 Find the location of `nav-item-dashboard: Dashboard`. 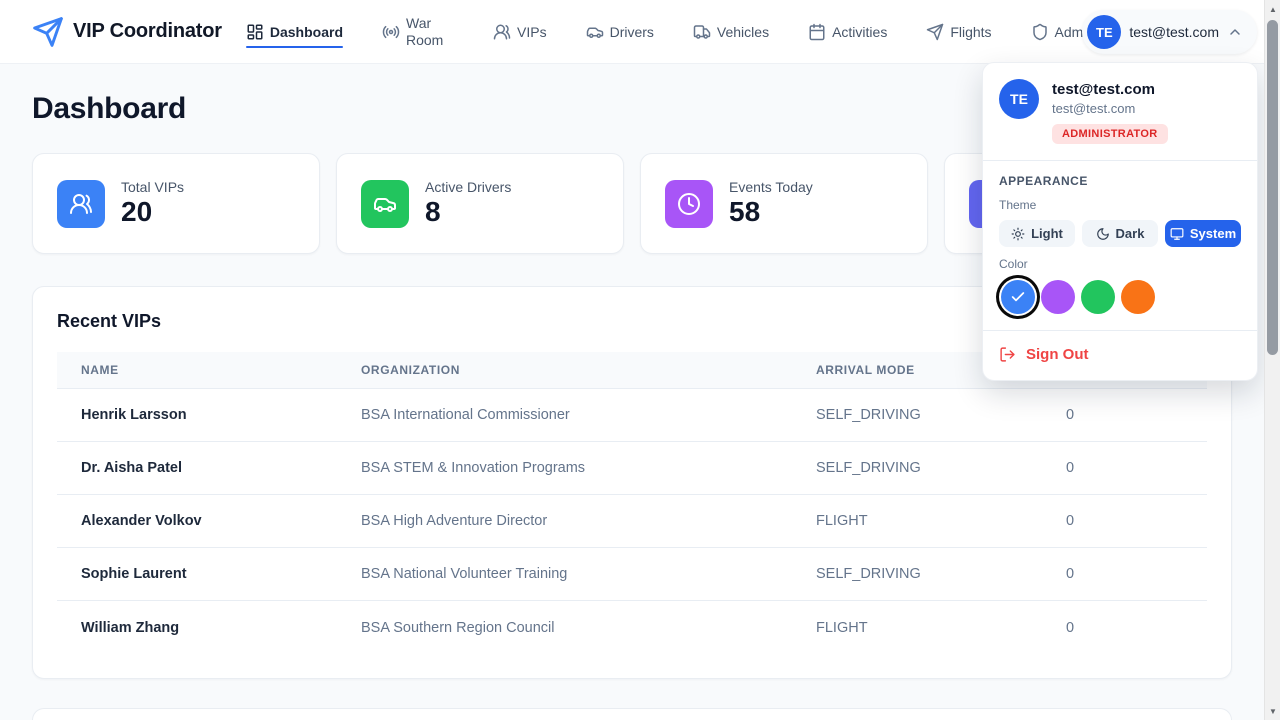

nav-item-dashboard: Dashboard is located at coordinates (294, 32).